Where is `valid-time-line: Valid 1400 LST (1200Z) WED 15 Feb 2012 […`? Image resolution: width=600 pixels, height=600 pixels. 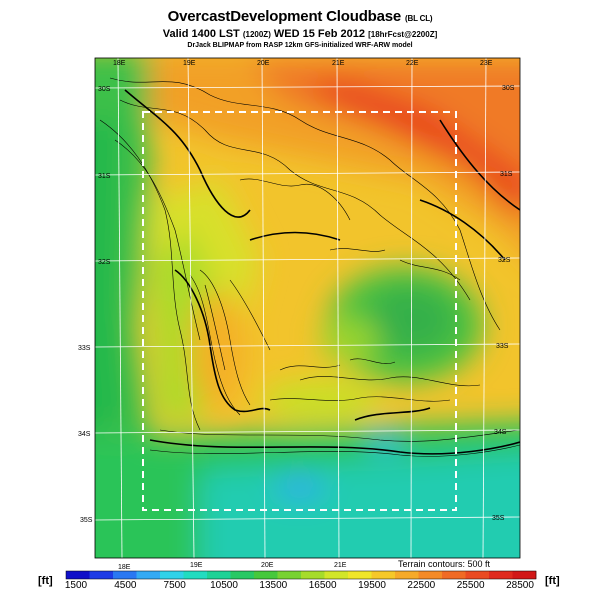 valid-time-line: Valid 1400 LST (1200Z) WED 15 Feb 2012 [… is located at coordinates (300, 34).